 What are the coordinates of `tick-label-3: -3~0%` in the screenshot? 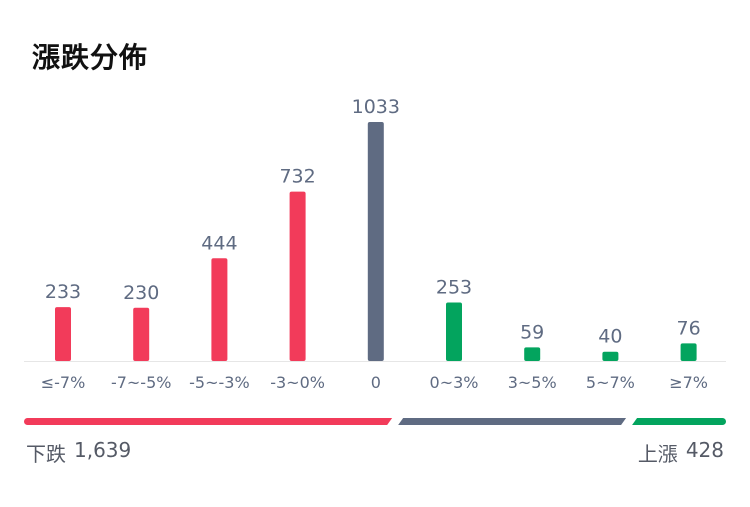 It's located at (297, 382).